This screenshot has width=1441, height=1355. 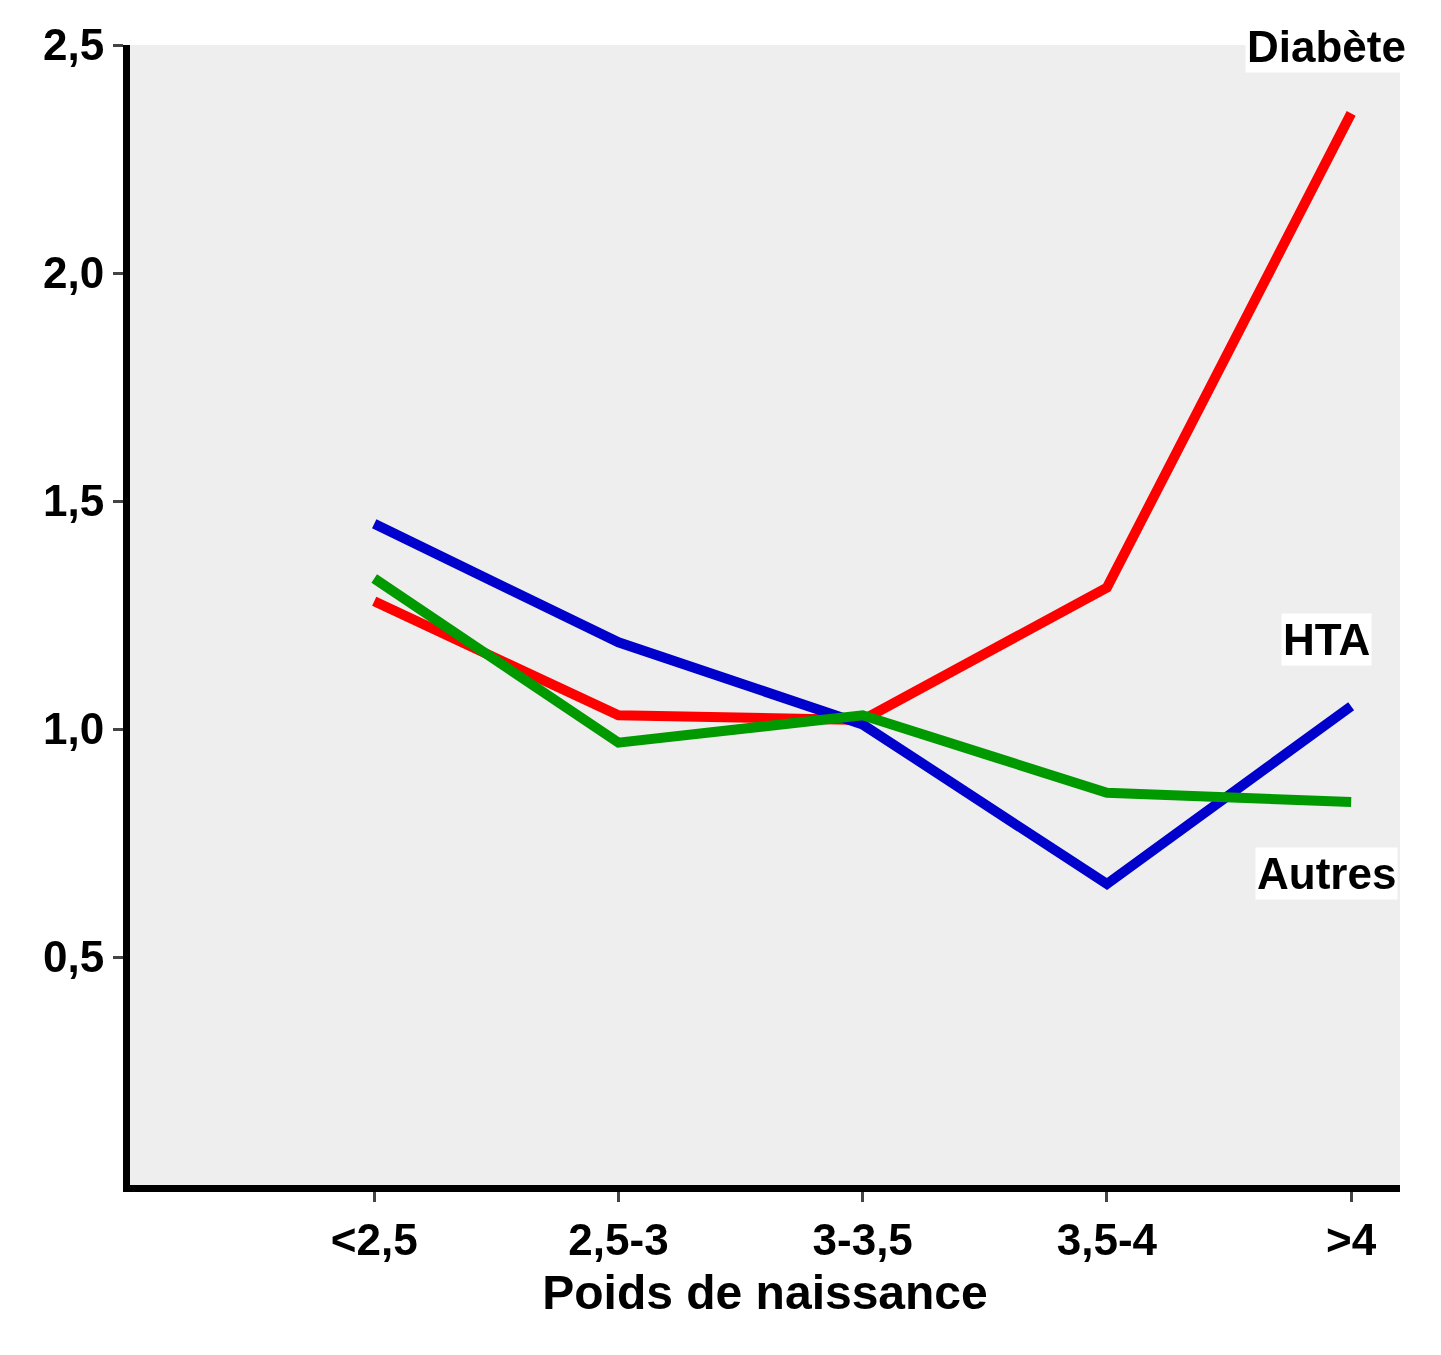 I want to click on y-tick-label: 1,0, so click(x=74, y=729).